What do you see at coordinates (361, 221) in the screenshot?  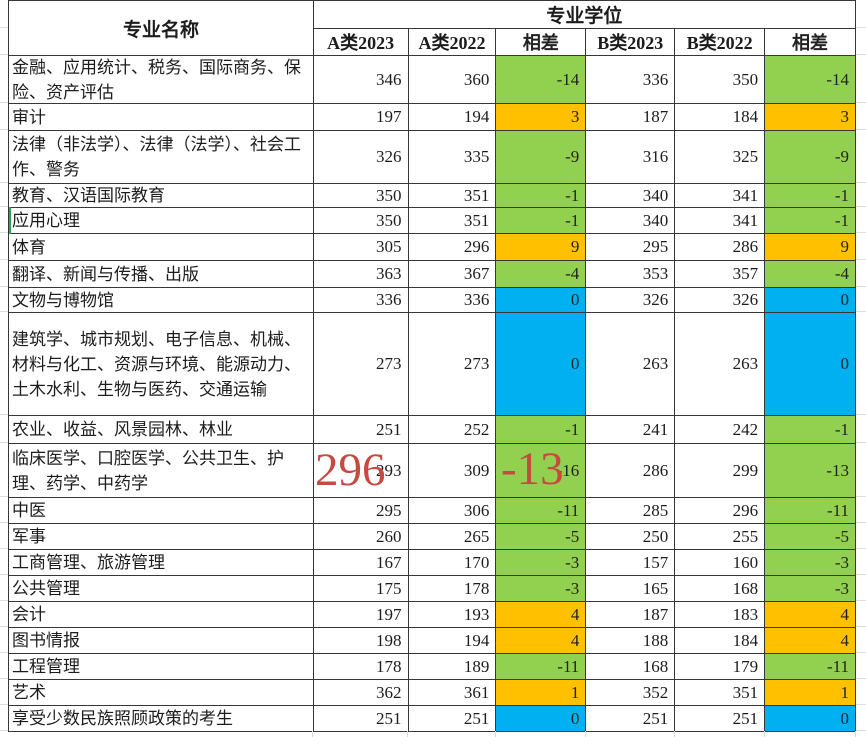 I see `cell-a2023: 350` at bounding box center [361, 221].